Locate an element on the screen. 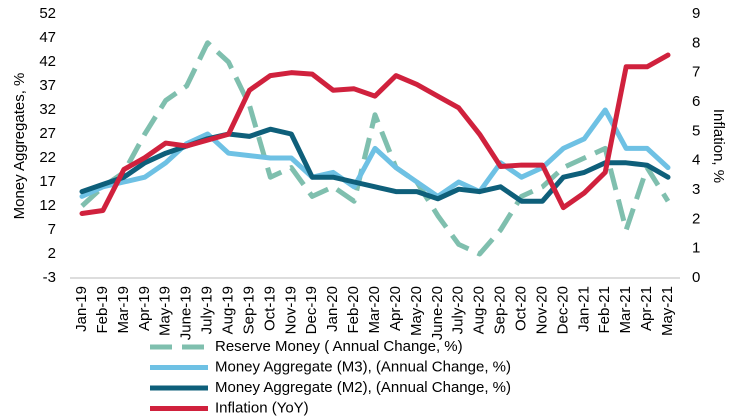 This screenshot has width=736, height=420. y-tick-label: 42 is located at coordinates (47, 61).